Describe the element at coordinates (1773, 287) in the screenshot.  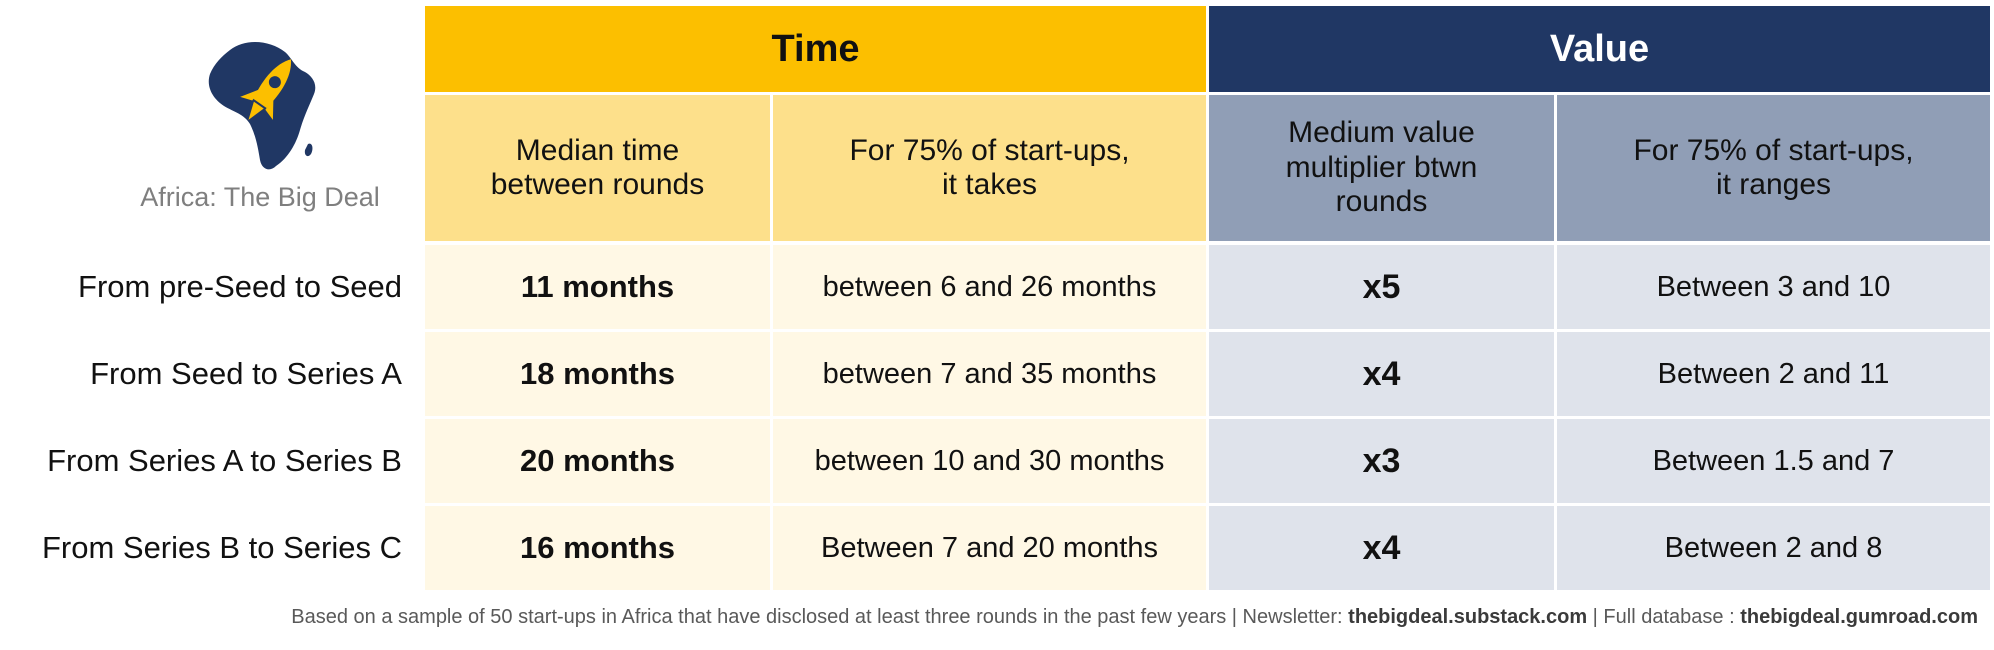
I see `value-range-cell: Between 3 and 10` at that location.